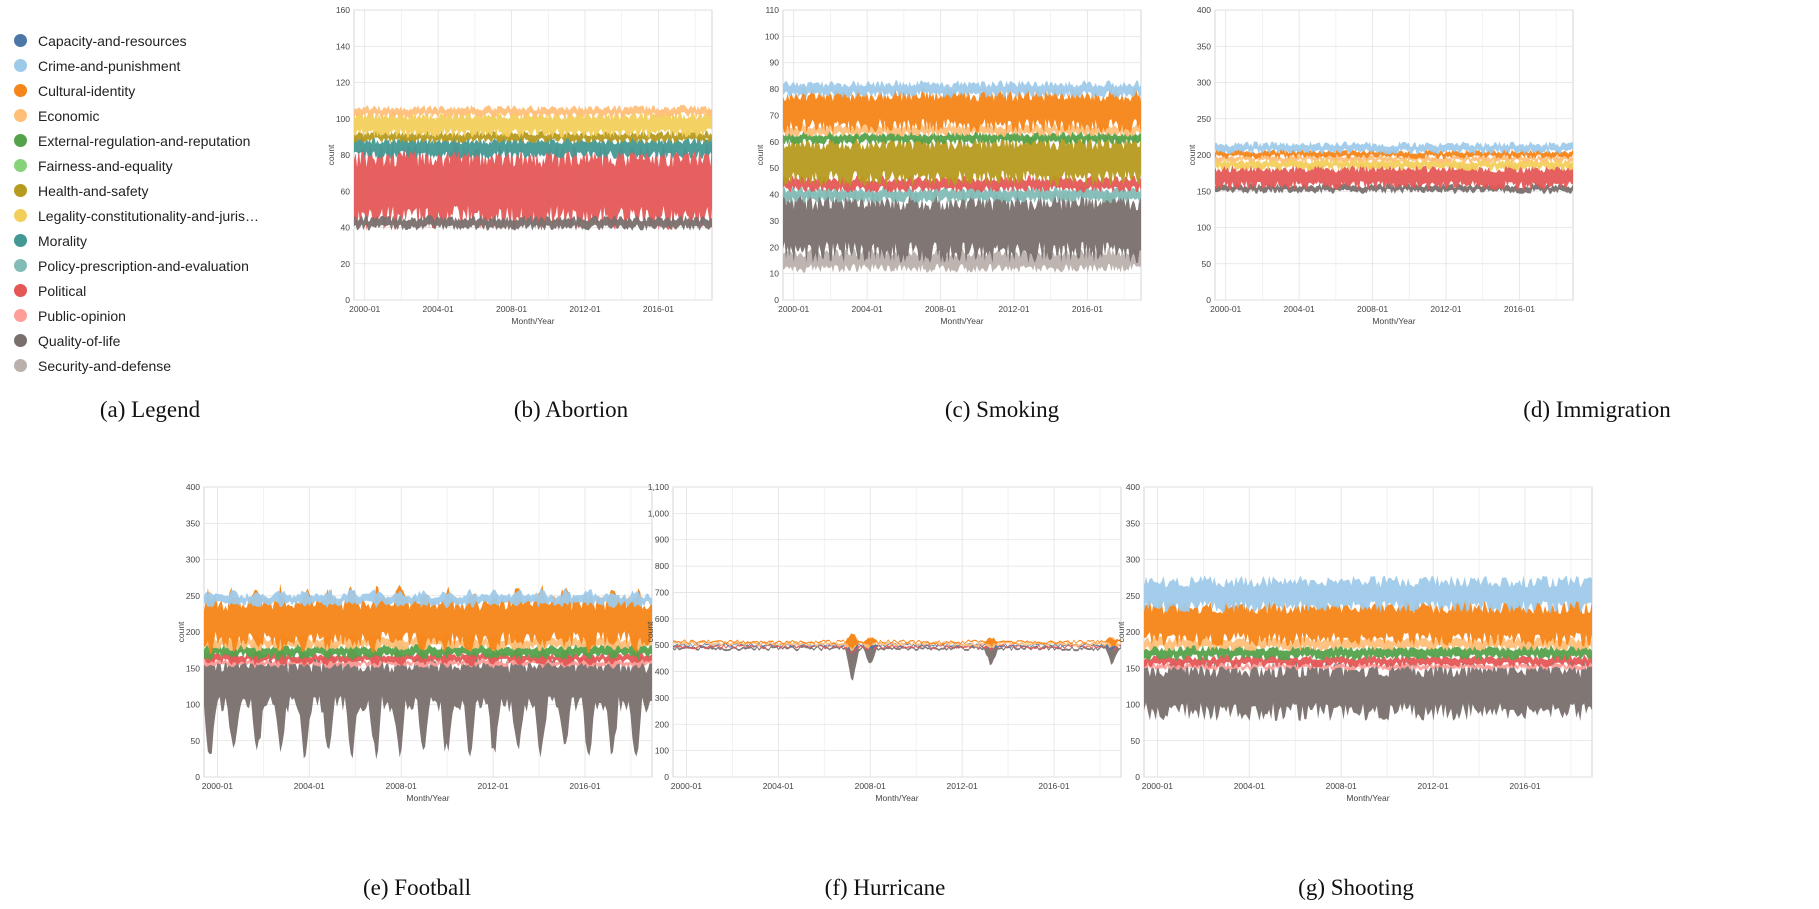 This screenshot has height=909, width=1819. I want to click on area-band-economic, so click(533, 111).